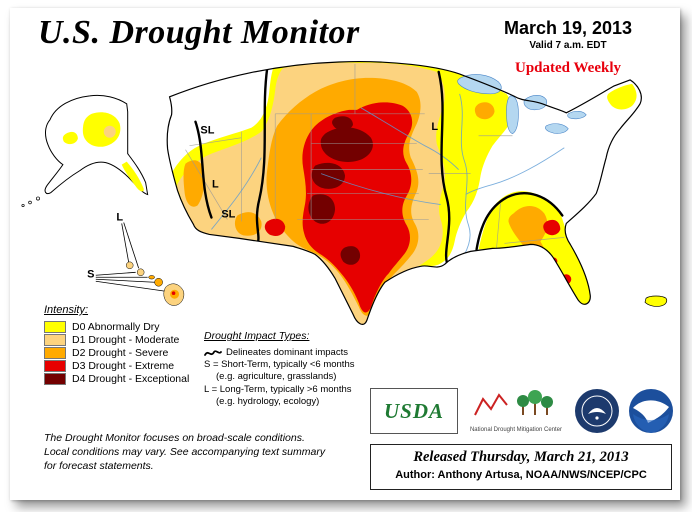  I want to click on hawaii-inset-map: L S, so click(136, 258).